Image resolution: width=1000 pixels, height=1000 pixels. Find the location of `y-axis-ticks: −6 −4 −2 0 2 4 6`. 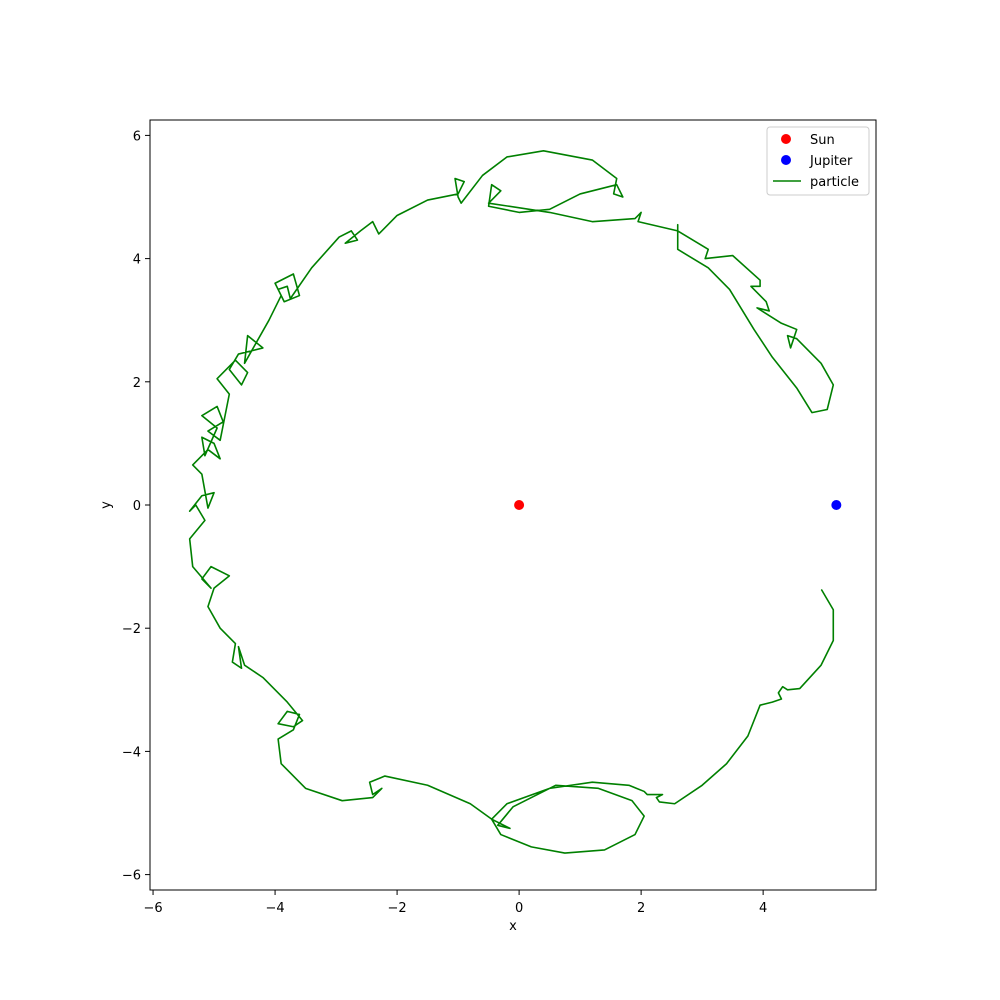

y-axis-ticks: −6 −4 −2 0 2 4 6 is located at coordinates (136, 506).